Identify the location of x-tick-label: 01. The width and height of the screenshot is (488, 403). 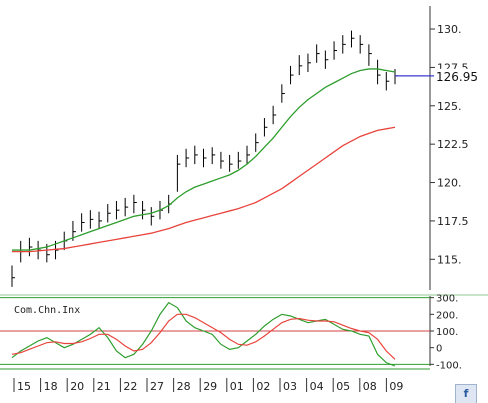
(237, 386).